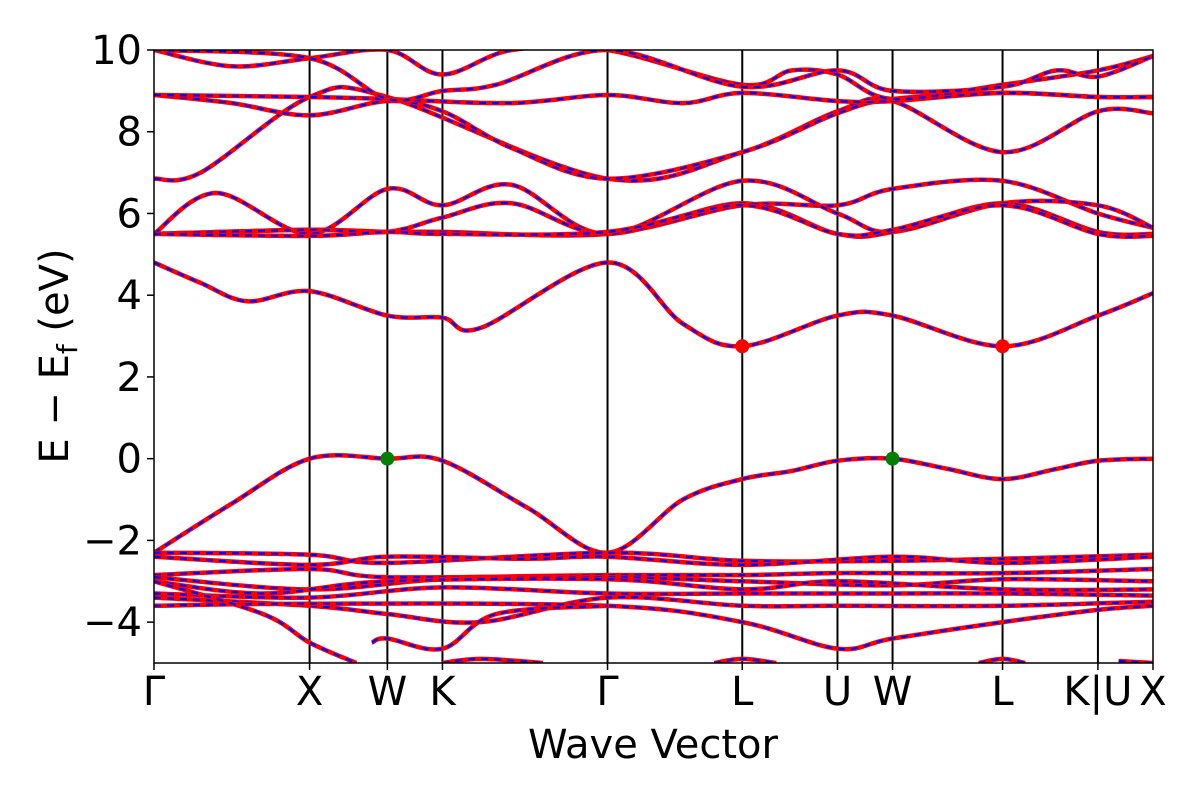 The image size is (1200, 800). What do you see at coordinates (443, 692) in the screenshot?
I see `x-tick-label: K` at bounding box center [443, 692].